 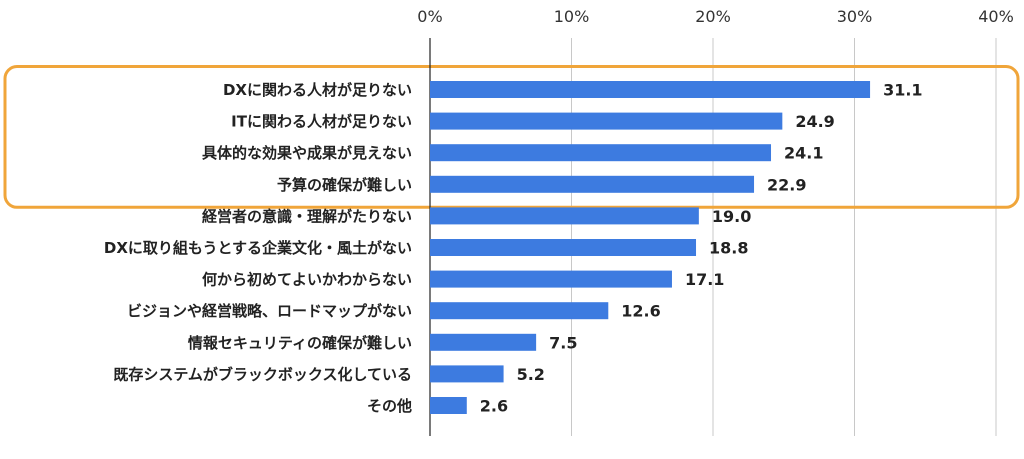 I want to click on x-tick-label: 10%, so click(x=572, y=16).